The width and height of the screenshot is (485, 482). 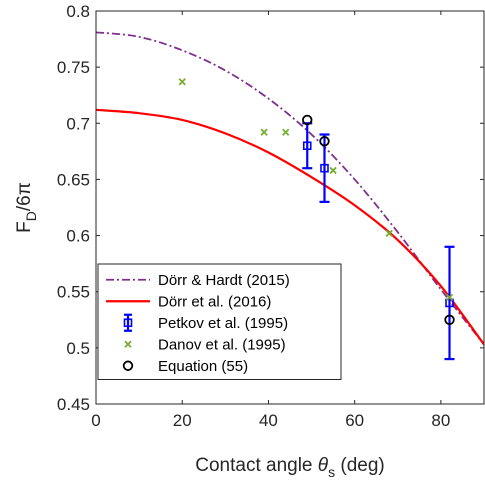 I want to click on legend-entry: Dörr & Hardt (2015), so click(x=198, y=280).